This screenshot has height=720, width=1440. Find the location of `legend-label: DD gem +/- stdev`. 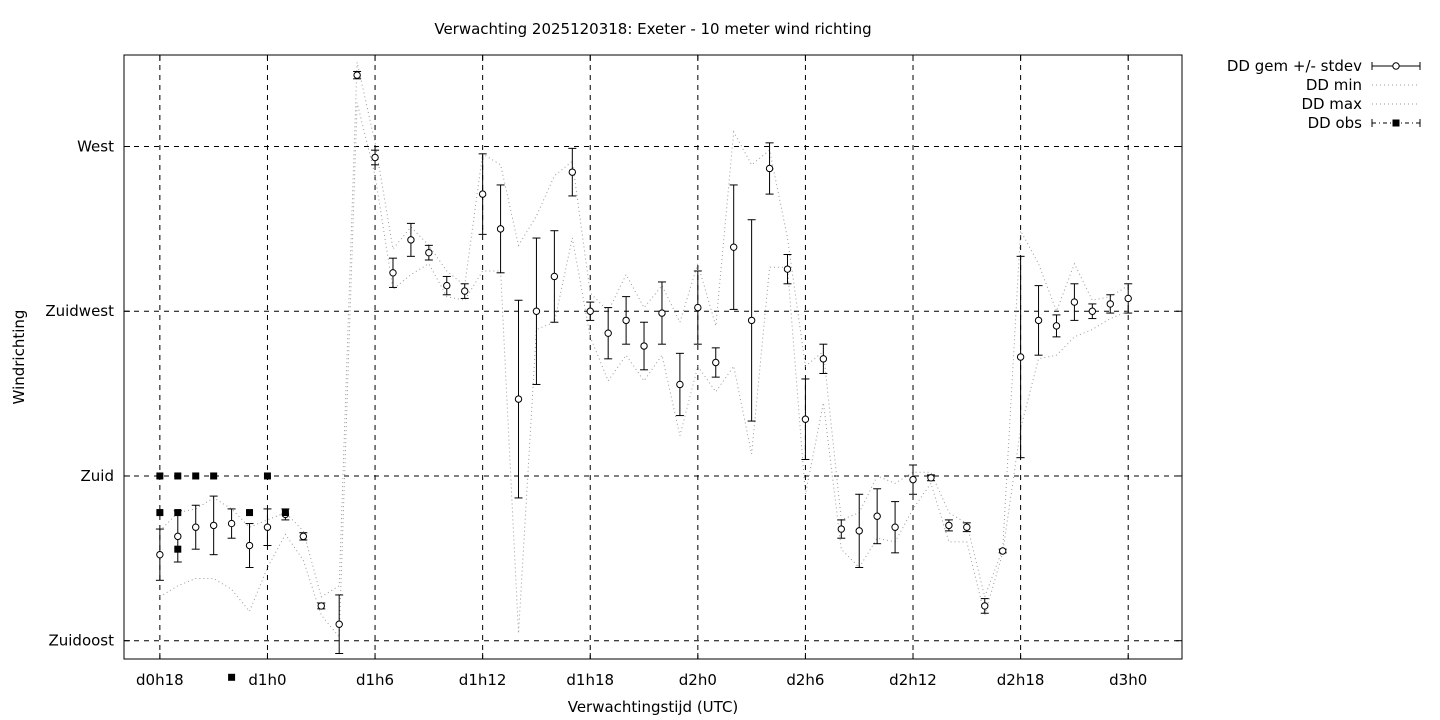

legend-label: DD gem +/- stdev is located at coordinates (1294, 66).